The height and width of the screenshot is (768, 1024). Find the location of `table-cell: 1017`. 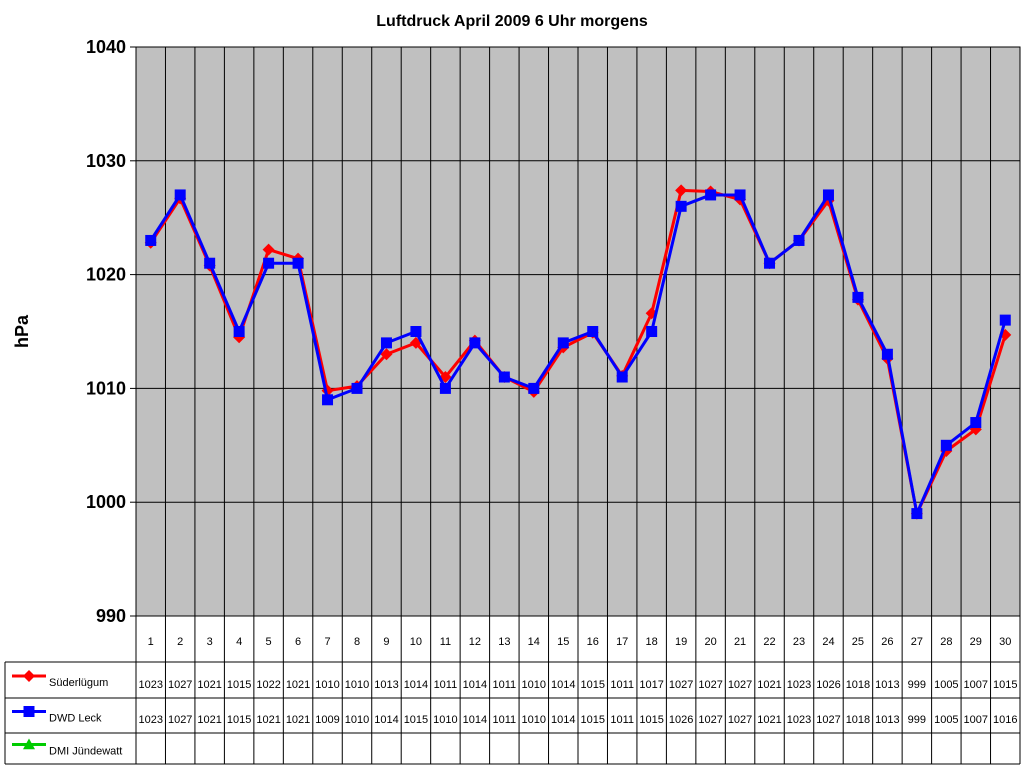

table-cell: 1017 is located at coordinates (651, 685).